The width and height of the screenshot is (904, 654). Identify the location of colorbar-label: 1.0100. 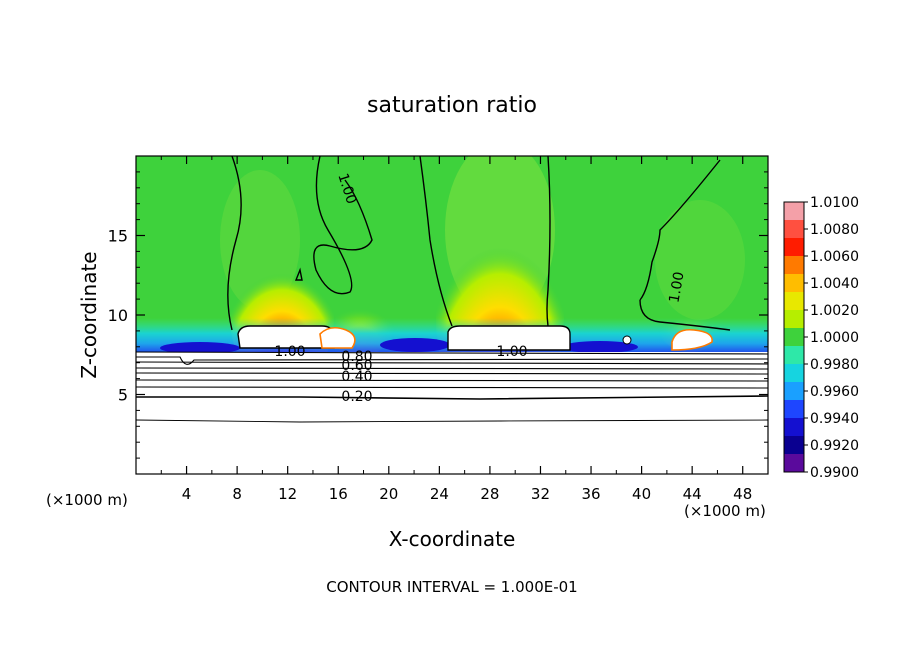
(834, 203).